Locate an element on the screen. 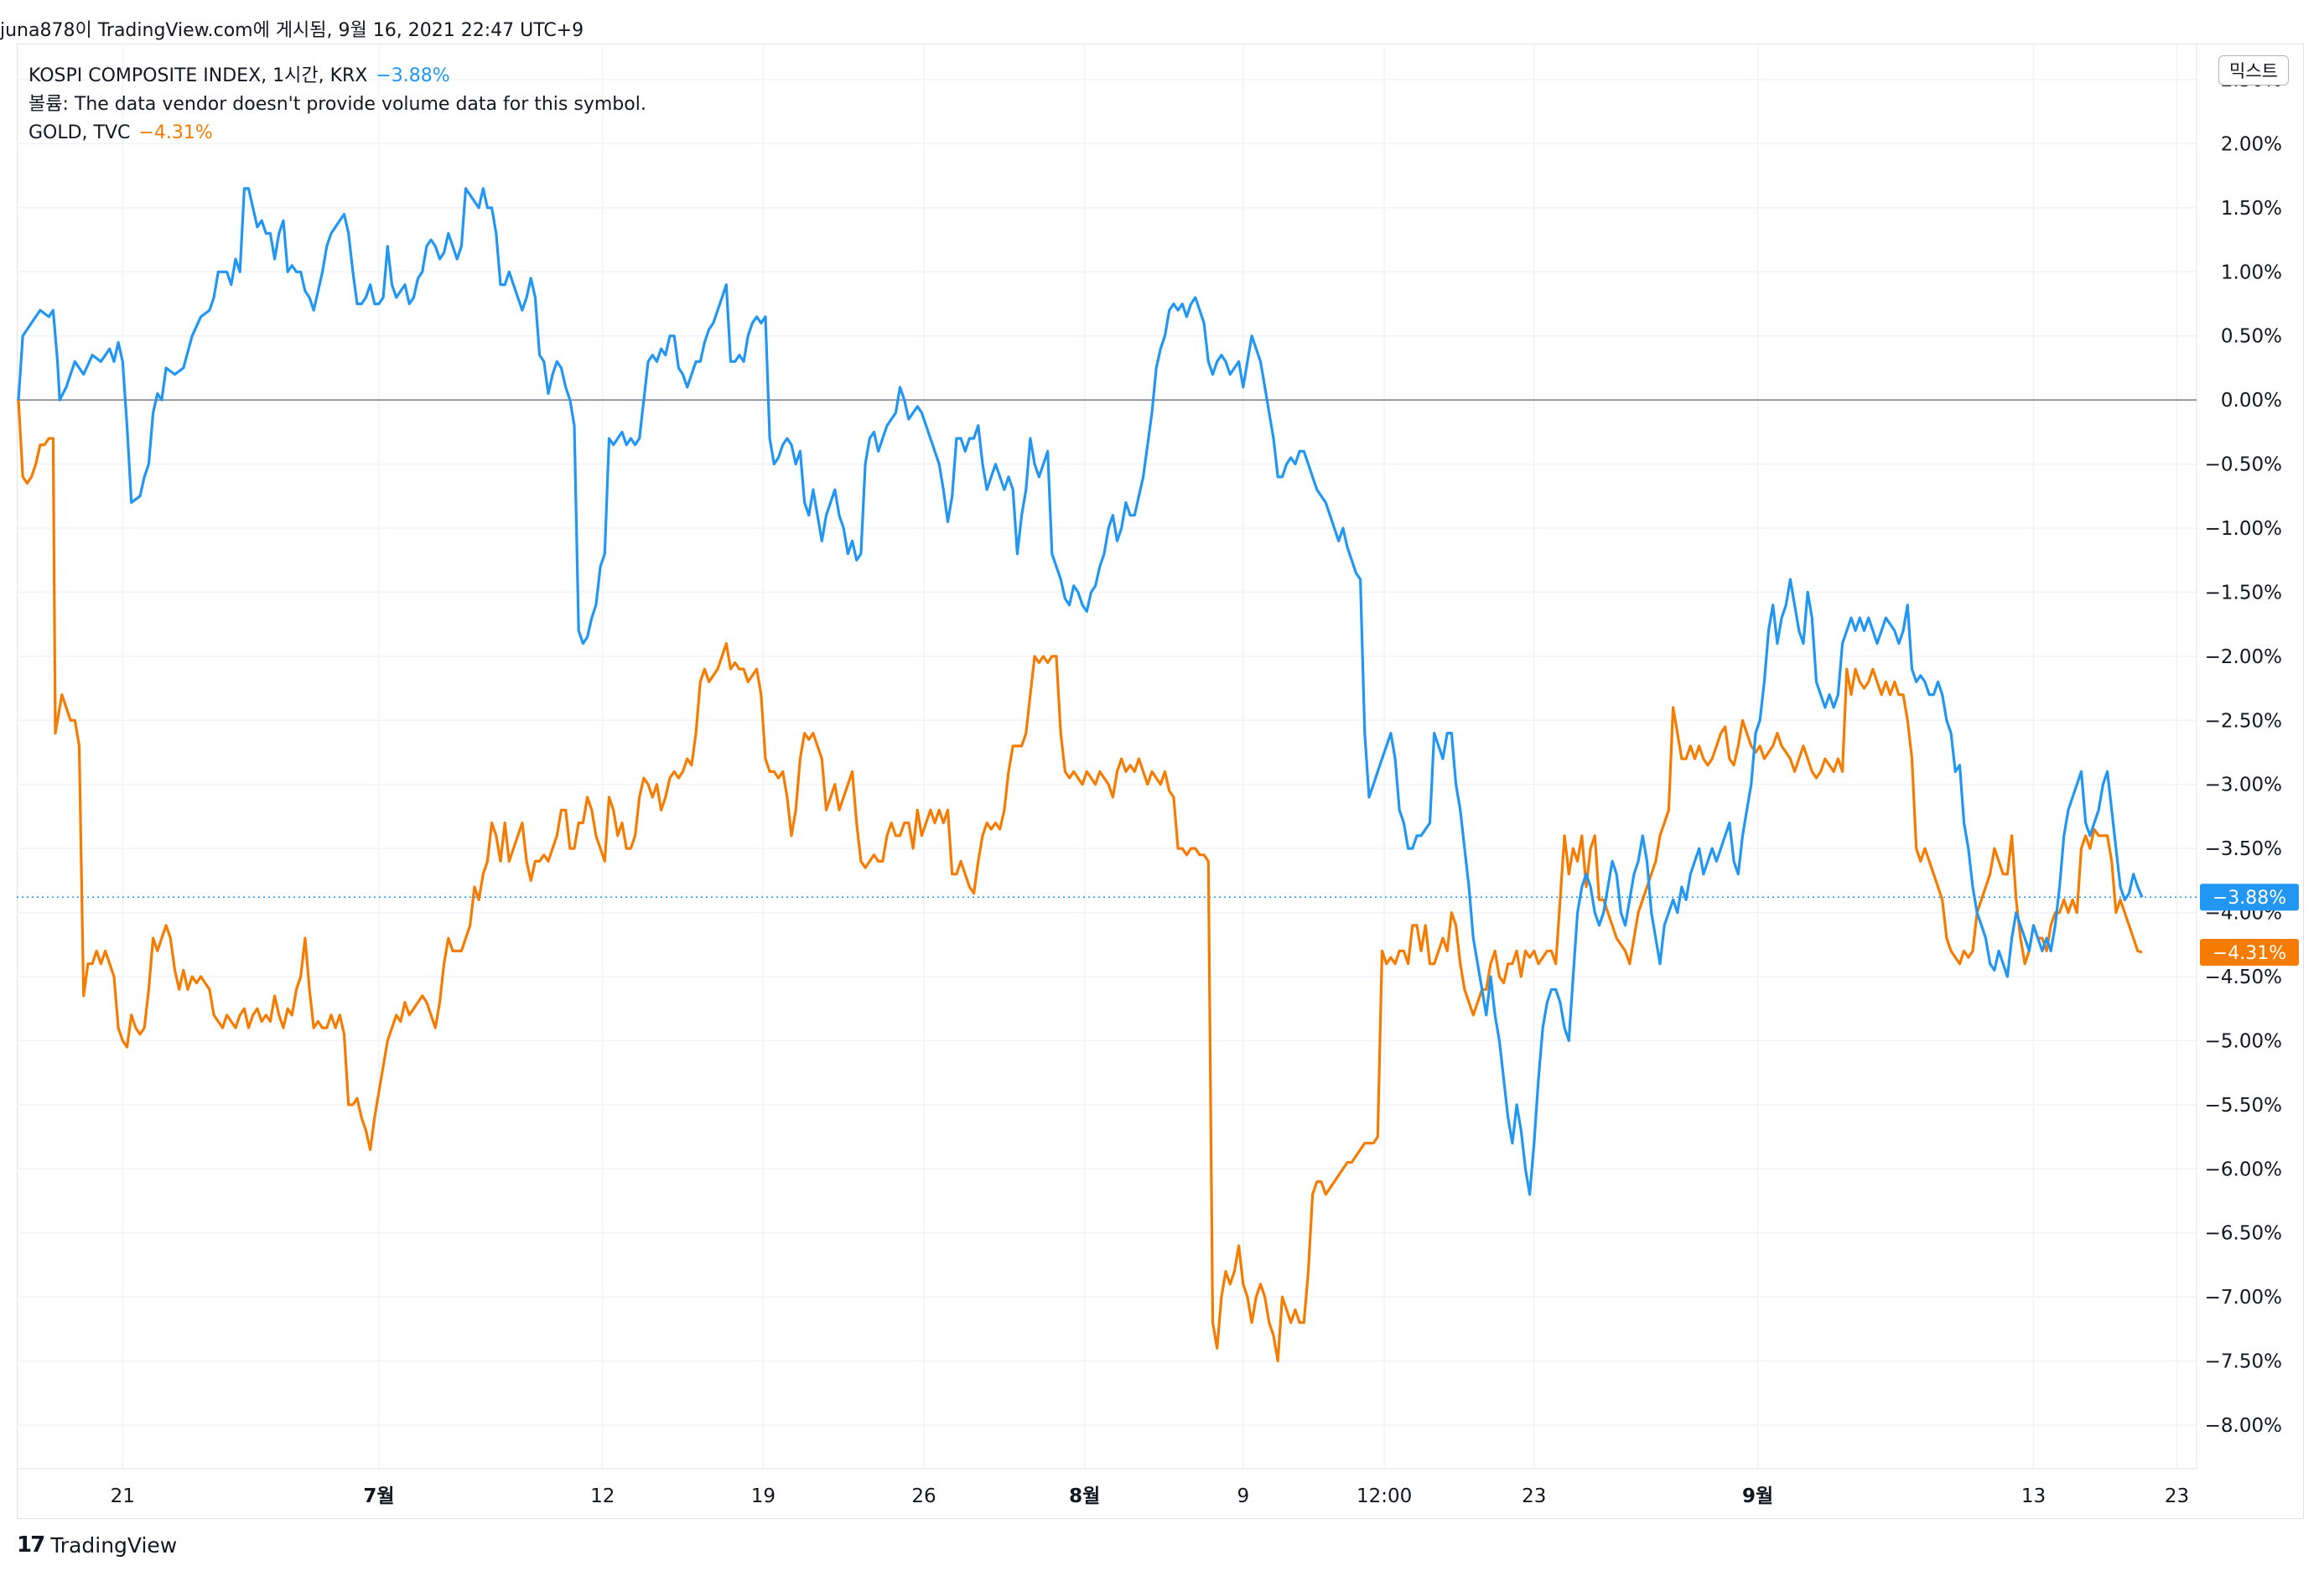 Image resolution: width=2324 pixels, height=1576 pixels. gold-last-value-badge is located at coordinates (2249, 952).